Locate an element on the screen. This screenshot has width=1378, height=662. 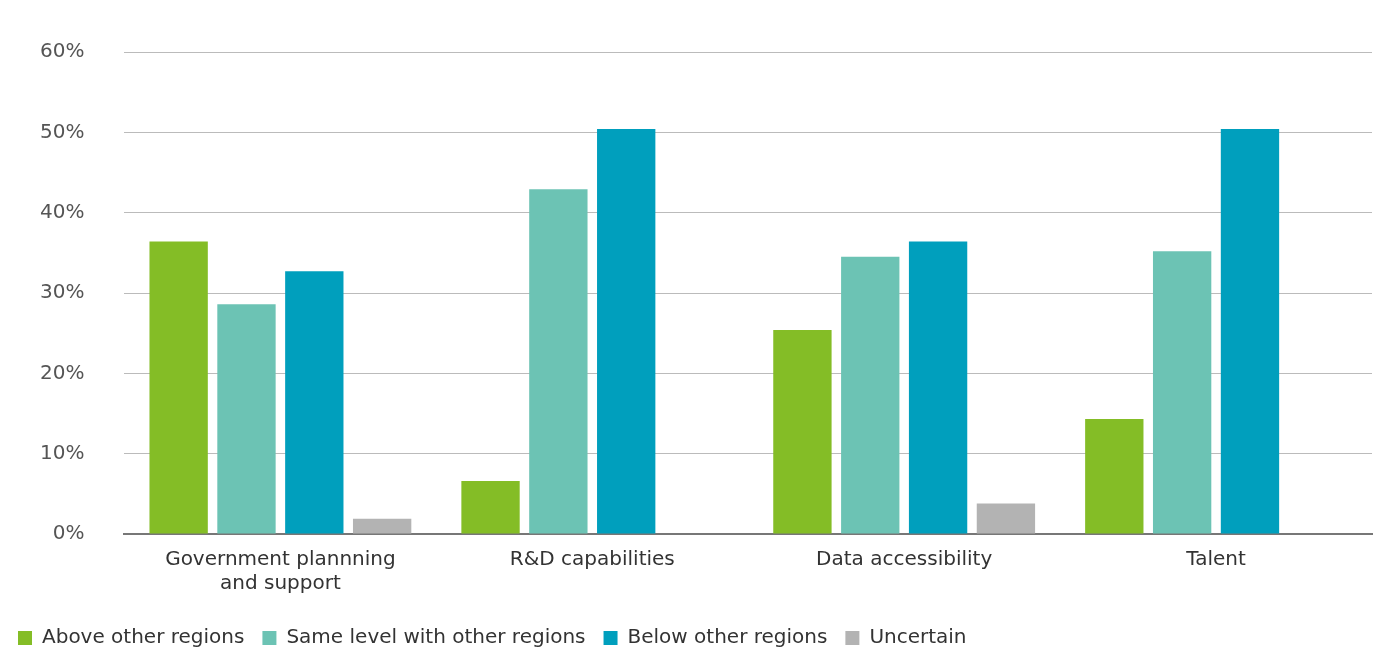
y-tick-label: 10% is located at coordinates (62, 451).